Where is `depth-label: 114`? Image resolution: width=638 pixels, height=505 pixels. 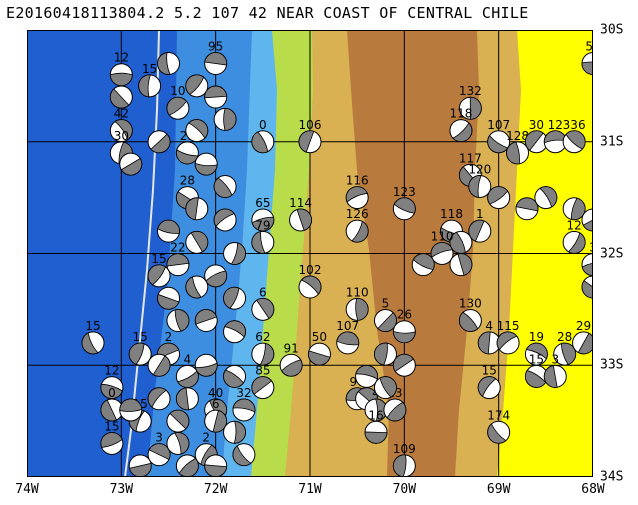 depth-label: 114 is located at coordinates (300, 203).